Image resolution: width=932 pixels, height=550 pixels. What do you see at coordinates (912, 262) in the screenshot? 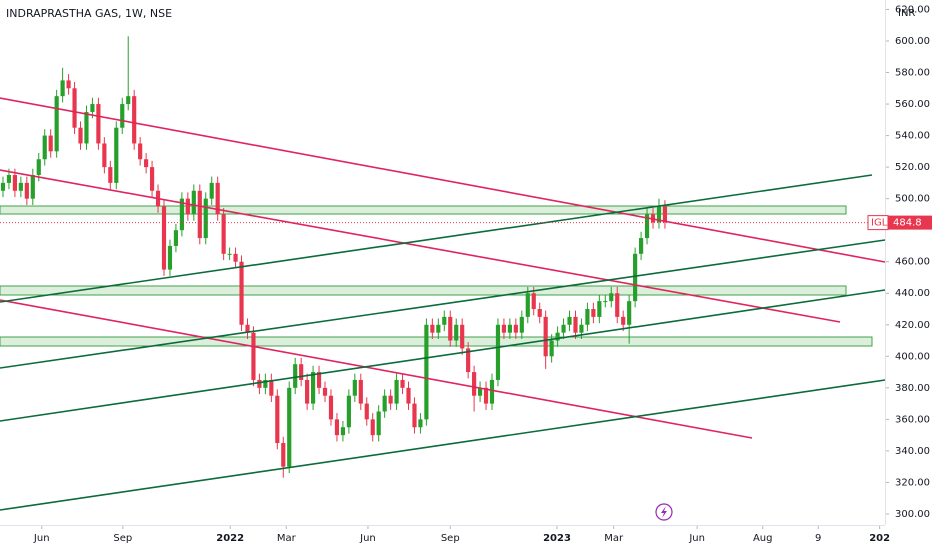
I see `y-tick-label: 460.00` at bounding box center [912, 262].